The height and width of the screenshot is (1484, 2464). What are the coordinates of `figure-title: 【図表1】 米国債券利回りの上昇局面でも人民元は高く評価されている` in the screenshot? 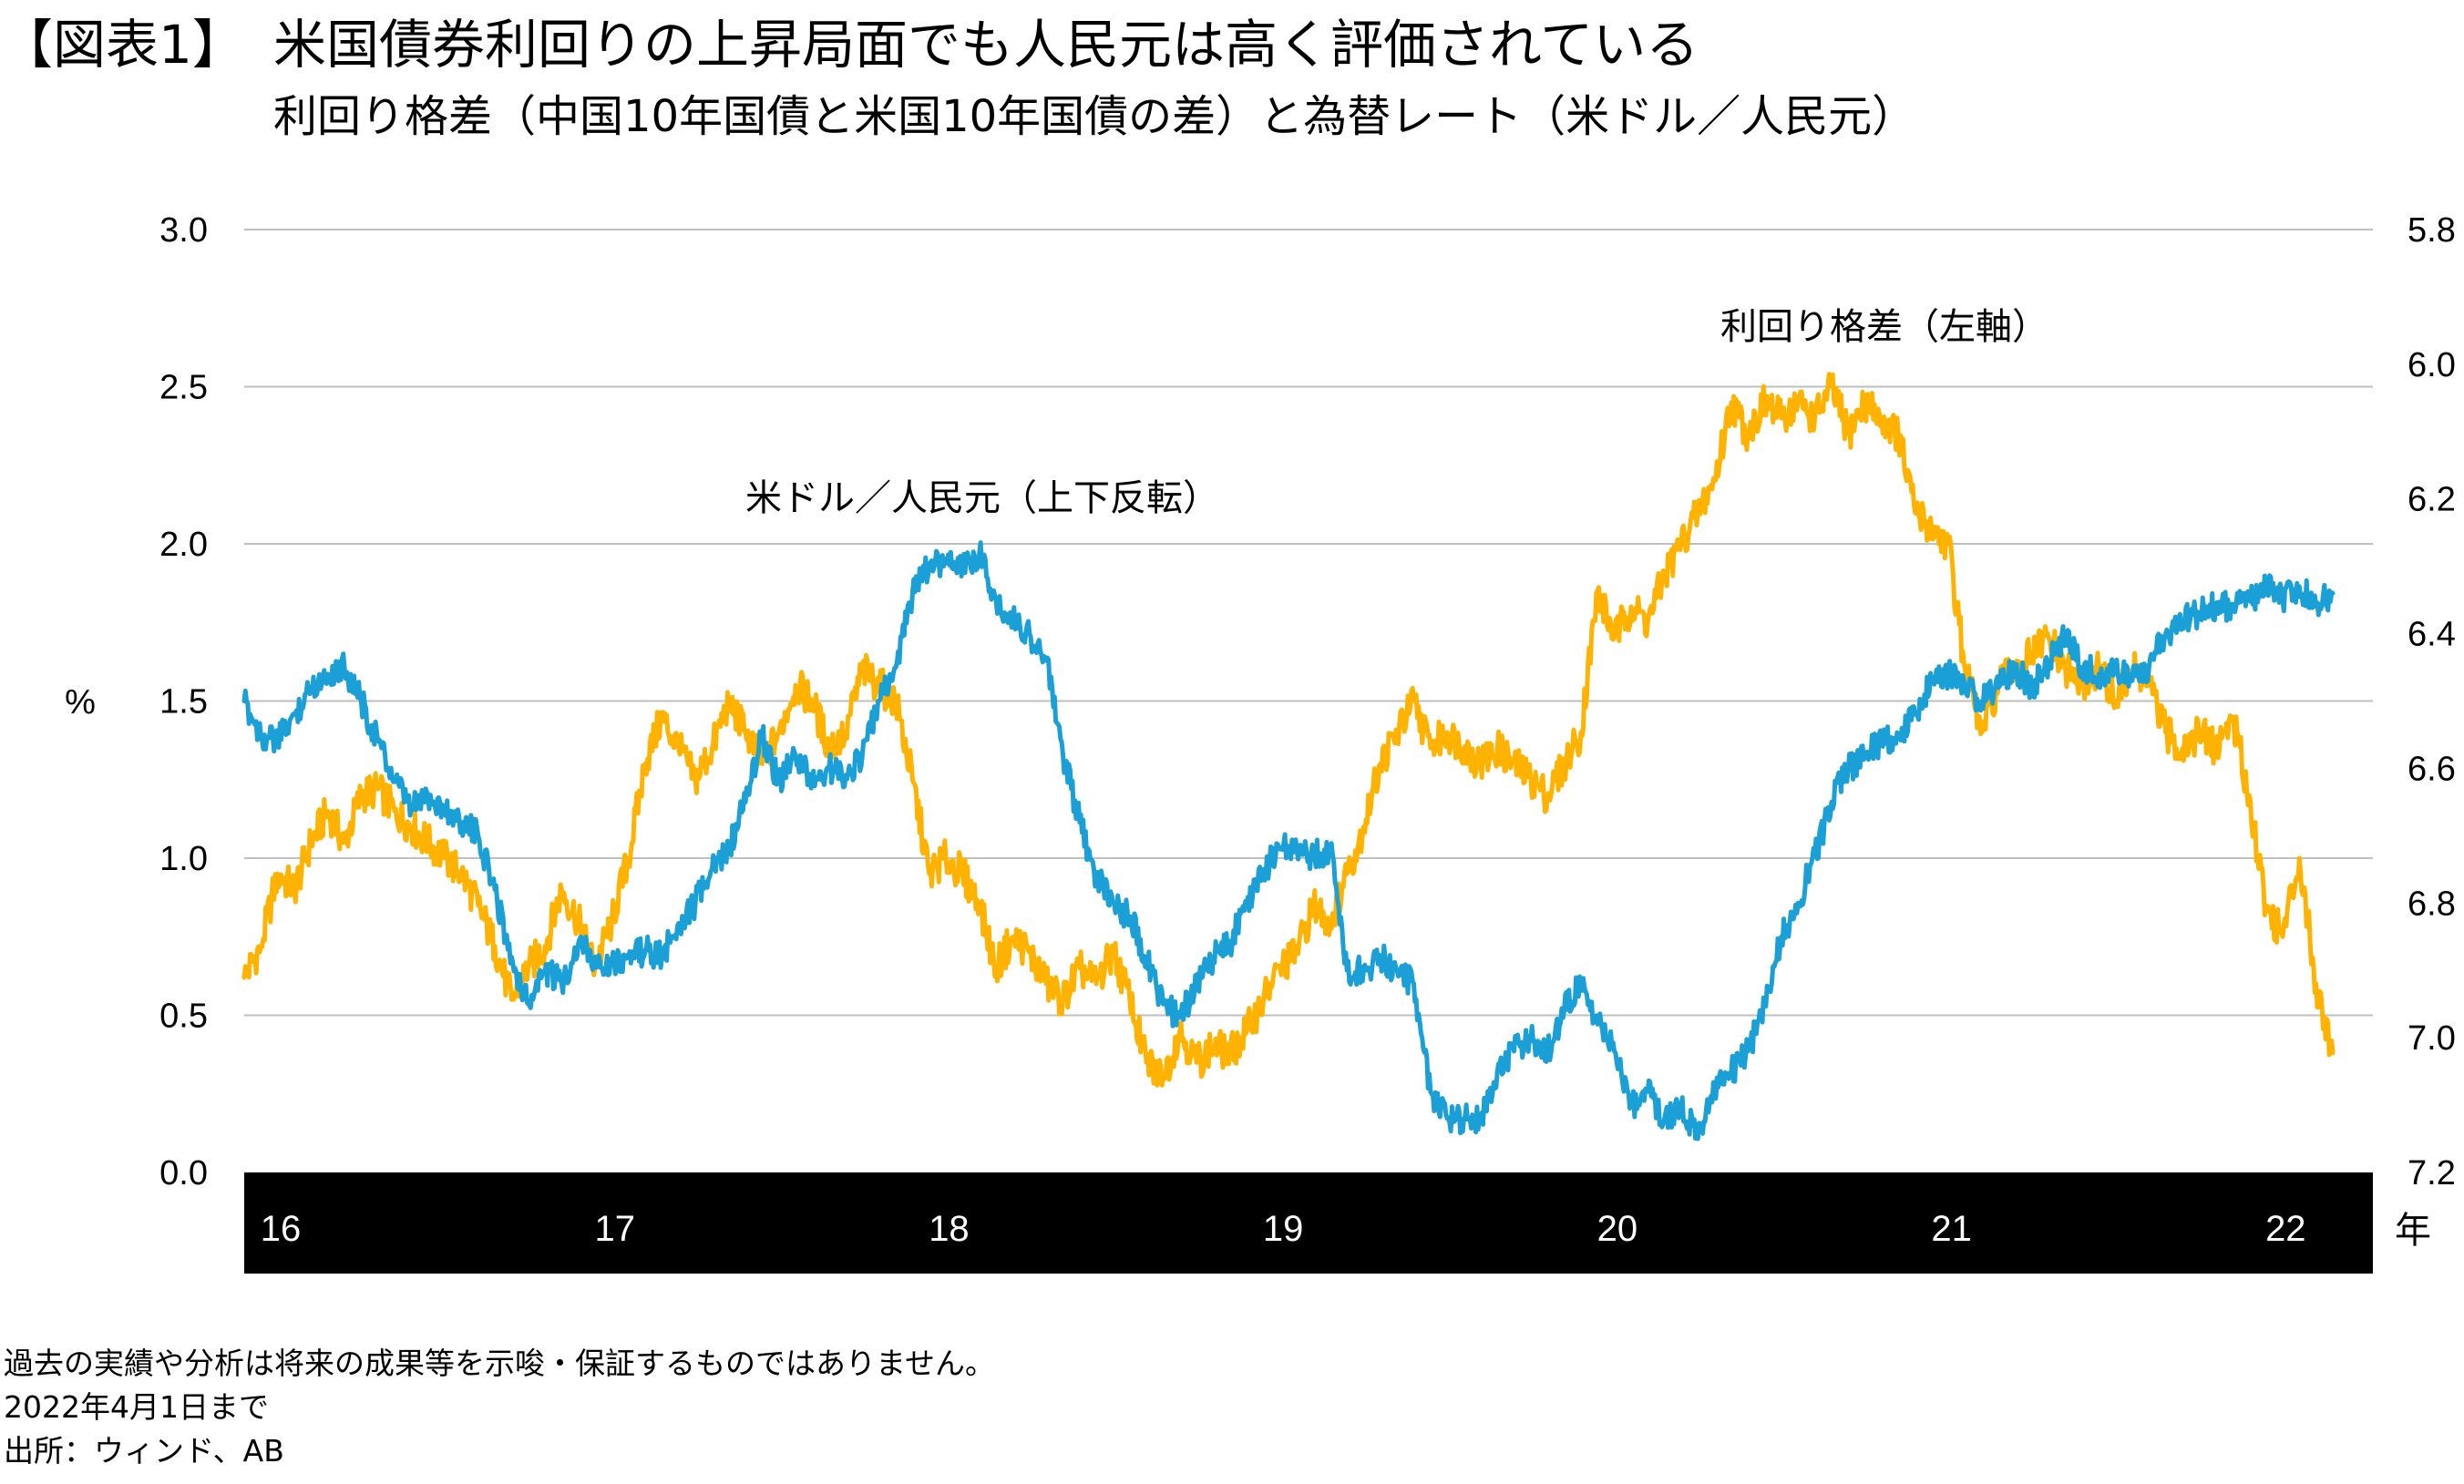 It's located at (849, 40).